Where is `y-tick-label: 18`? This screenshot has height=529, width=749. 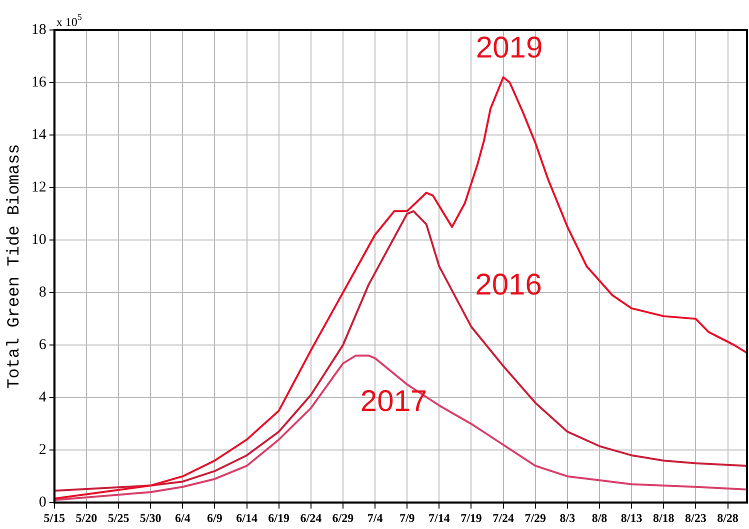 y-tick-label: 18 is located at coordinates (38, 30).